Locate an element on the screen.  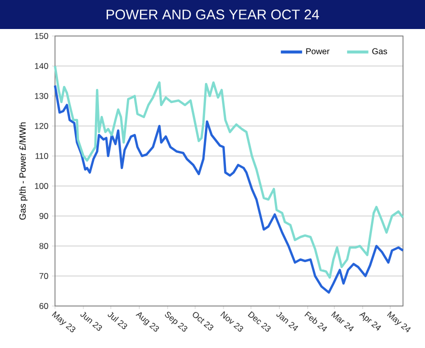
x-tick-label: Apr 24 is located at coordinates (370, 321).